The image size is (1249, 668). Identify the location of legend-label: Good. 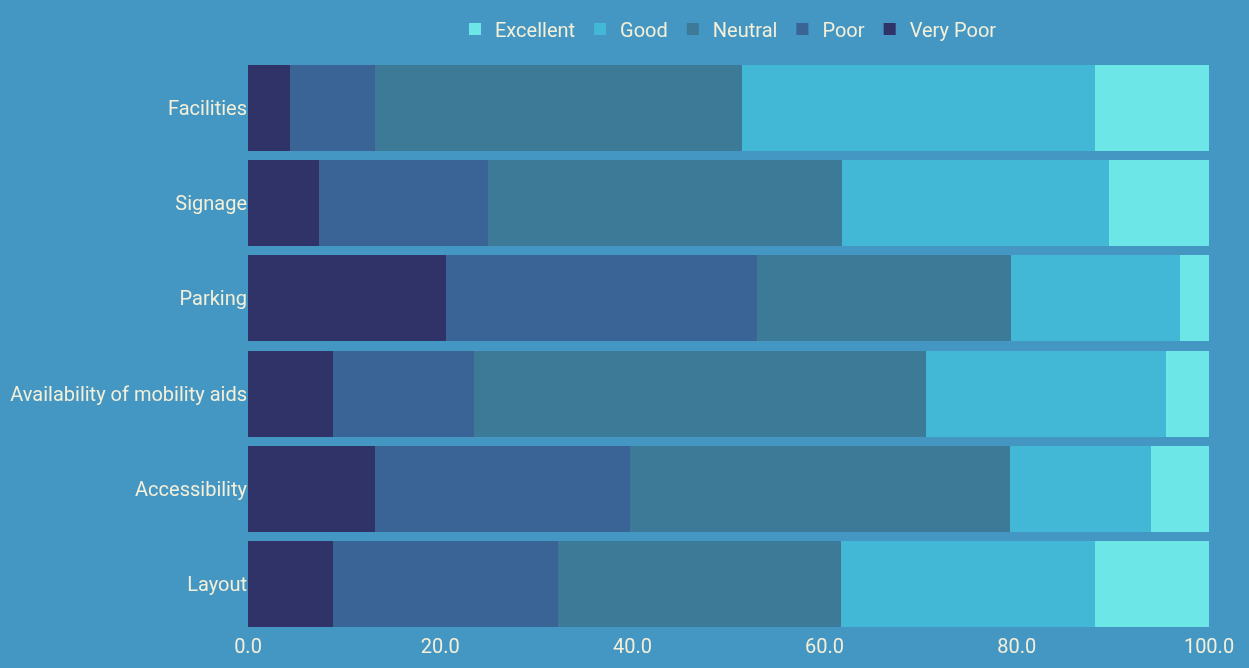
(644, 29).